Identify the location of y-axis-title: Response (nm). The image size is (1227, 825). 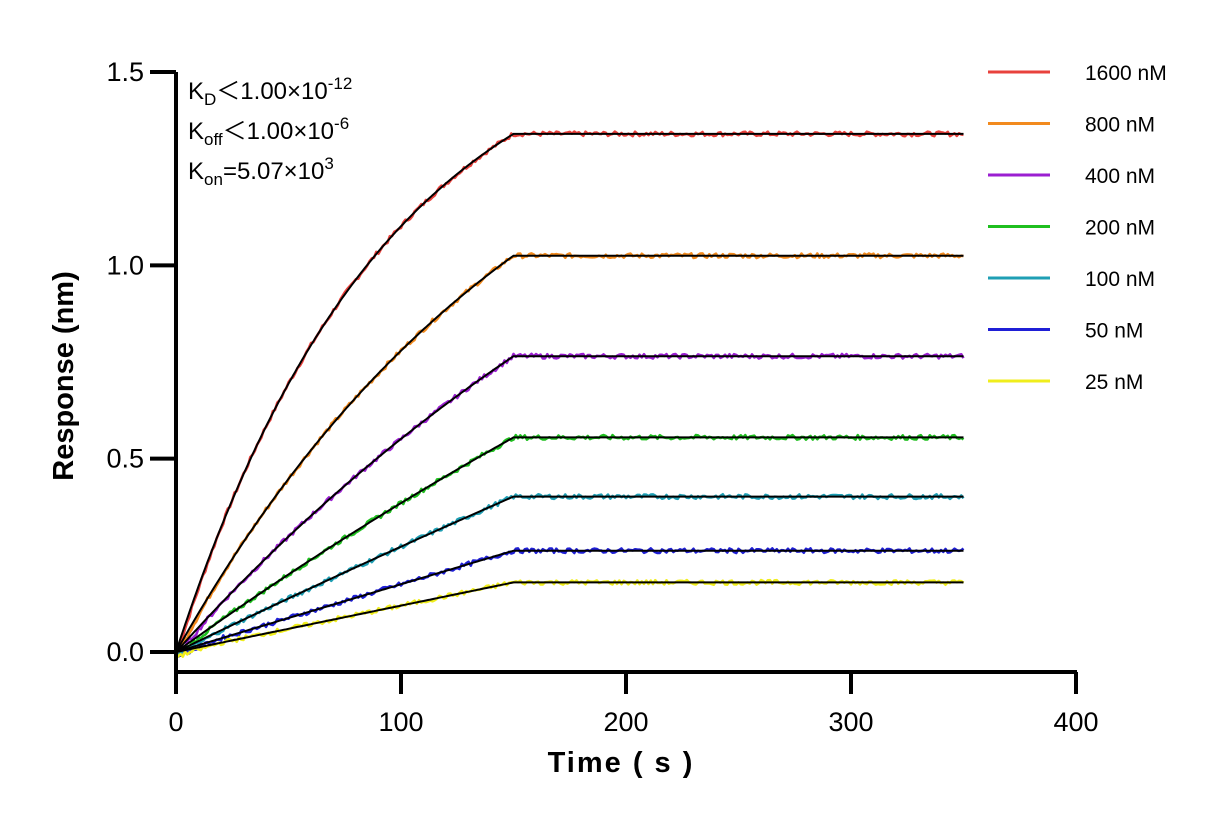
(64, 375).